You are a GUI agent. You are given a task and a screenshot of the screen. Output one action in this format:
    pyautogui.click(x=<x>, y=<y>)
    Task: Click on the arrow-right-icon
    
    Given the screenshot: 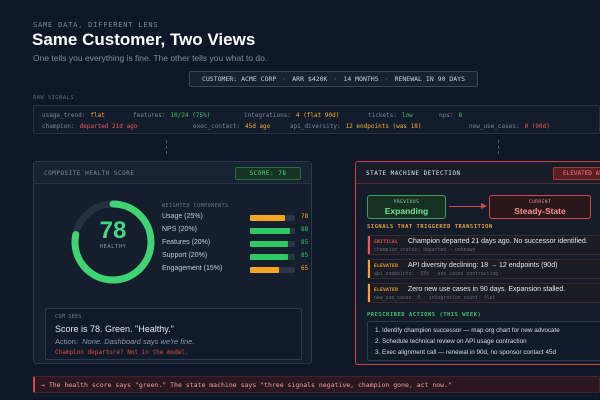 What is the action you would take?
    pyautogui.click(x=484, y=206)
    